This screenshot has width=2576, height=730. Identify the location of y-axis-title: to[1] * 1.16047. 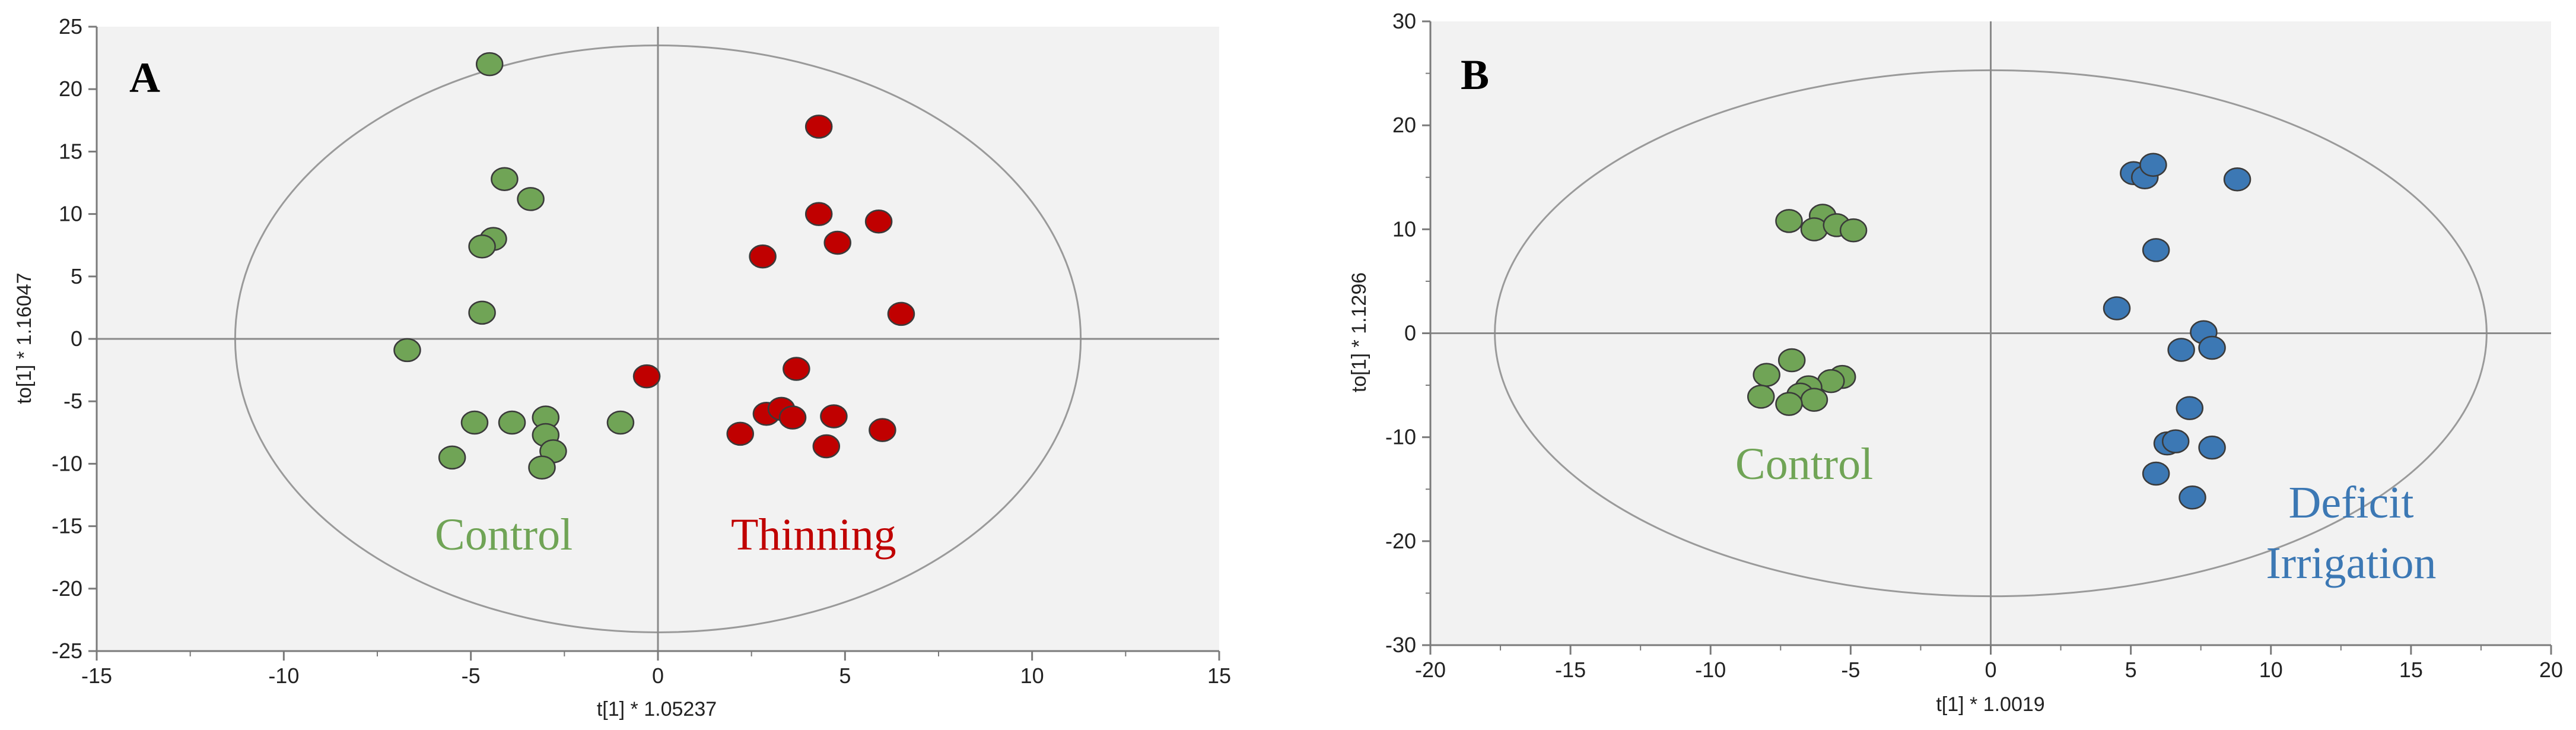
(24, 338).